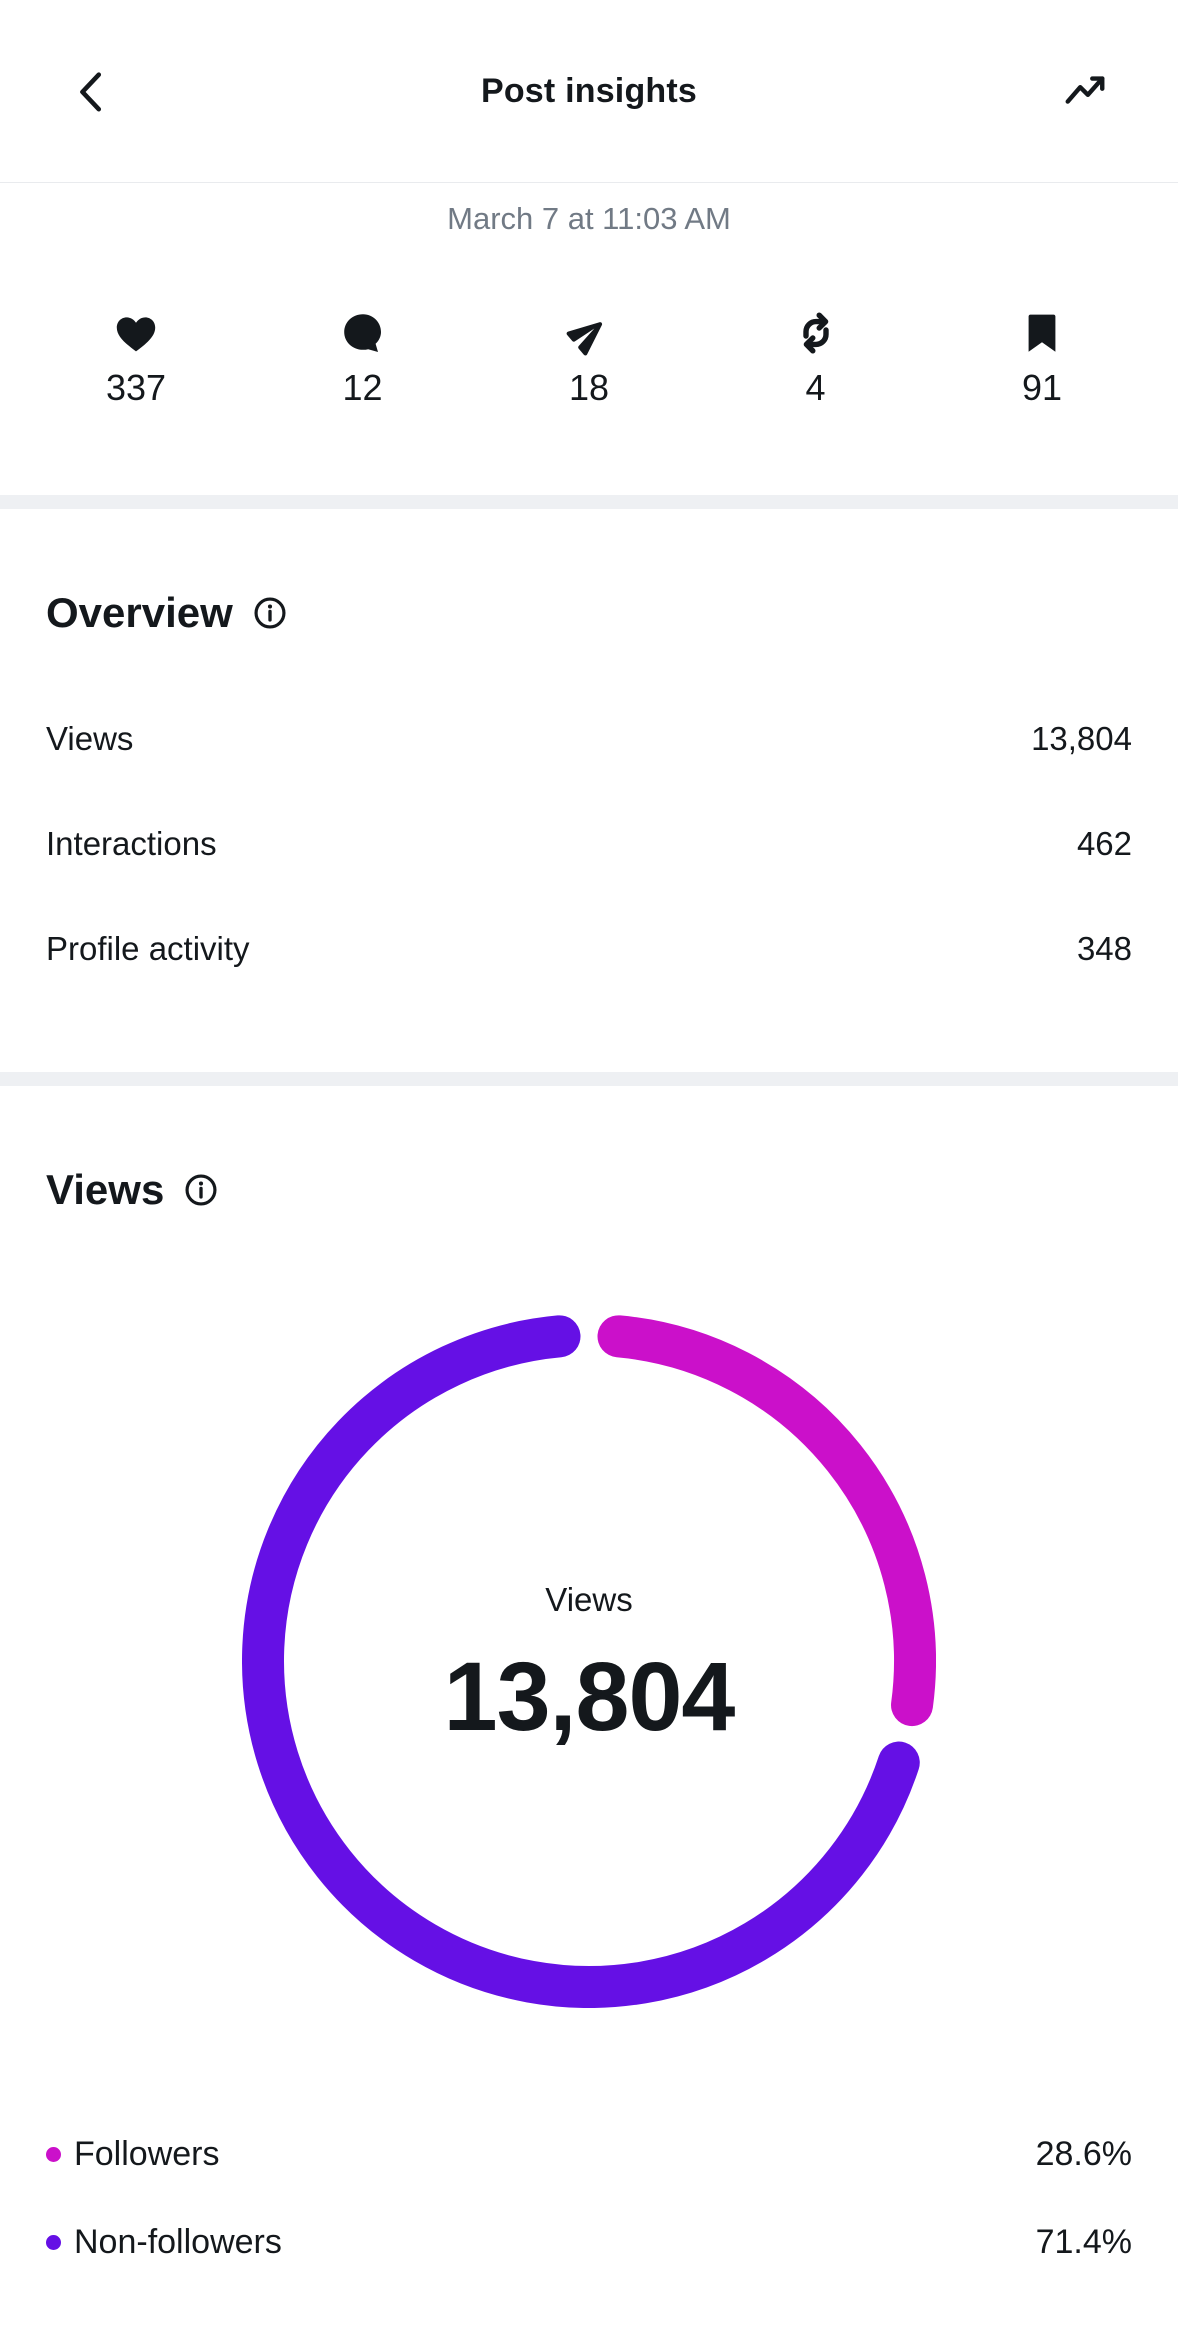 The image size is (1178, 2347). I want to click on page-title: Post insights, so click(589, 90).